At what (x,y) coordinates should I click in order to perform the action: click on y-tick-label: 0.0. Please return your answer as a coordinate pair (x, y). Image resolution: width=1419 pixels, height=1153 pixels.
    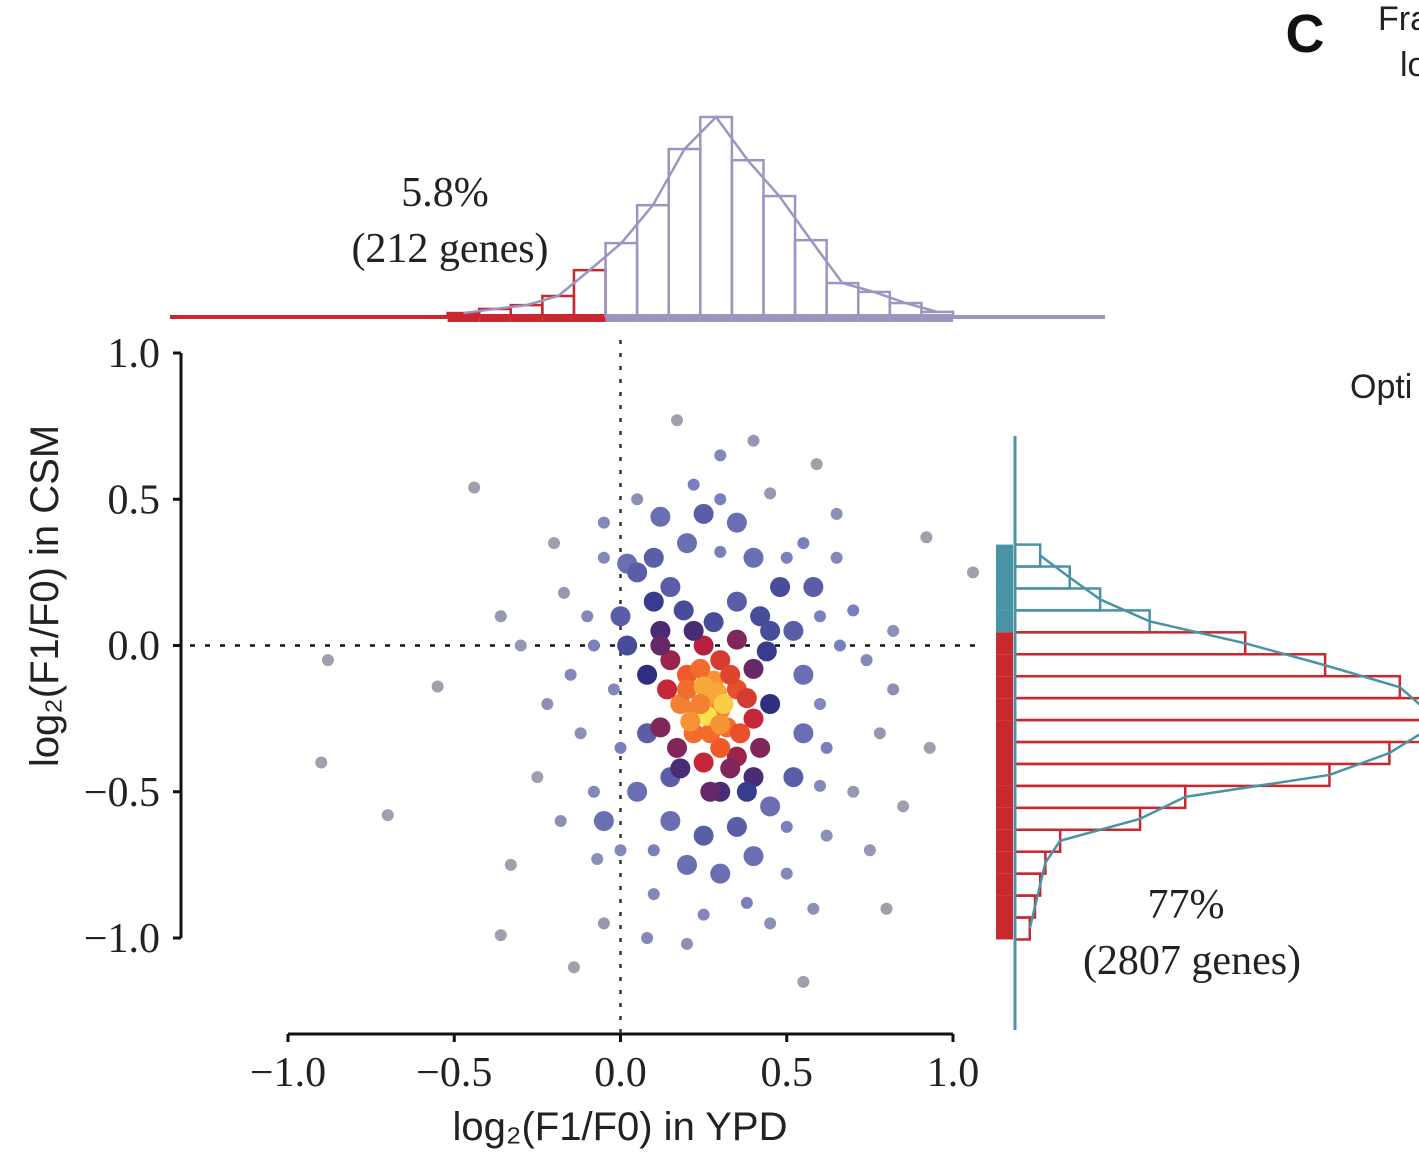
    Looking at the image, I should click on (134, 647).